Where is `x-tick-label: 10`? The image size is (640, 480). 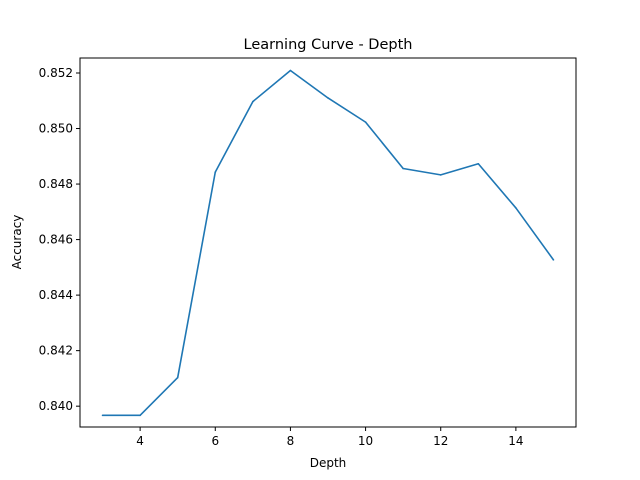 x-tick-label: 10 is located at coordinates (365, 441).